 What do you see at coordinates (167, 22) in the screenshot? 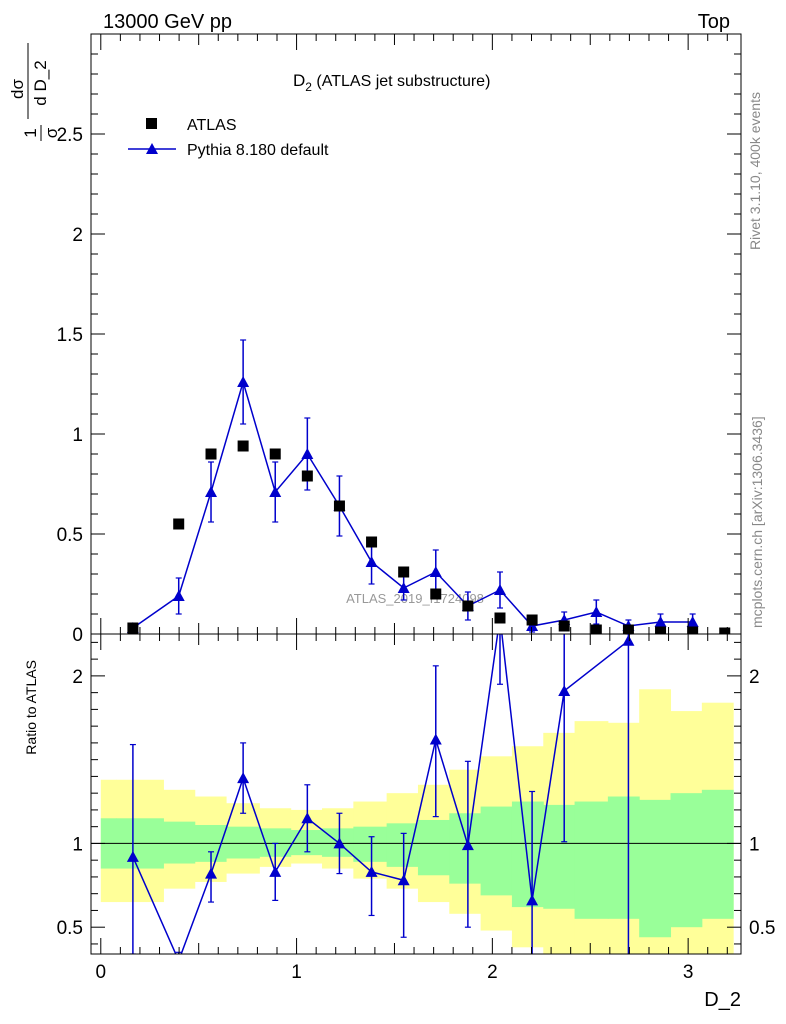
I see `header-energy-label: 13000 GeV pp` at bounding box center [167, 22].